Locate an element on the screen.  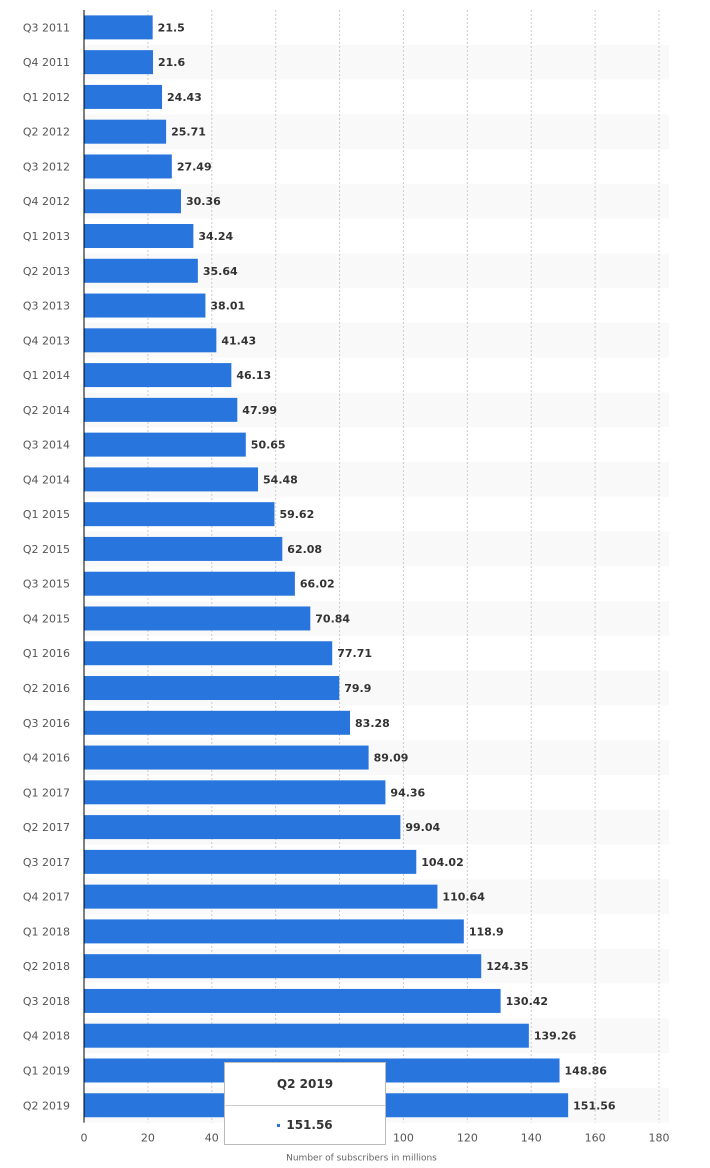
category-label: Q1 2019 is located at coordinates (46, 1070).